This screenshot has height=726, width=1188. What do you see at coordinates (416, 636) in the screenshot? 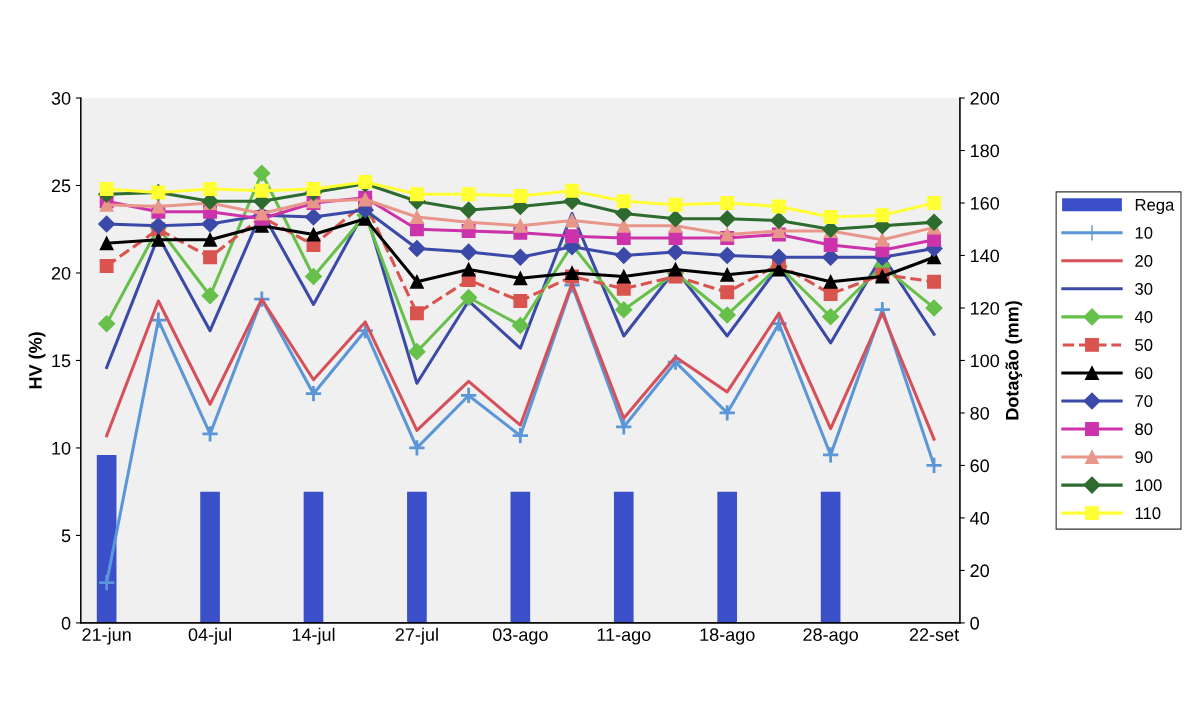
I see `x-tick-label: 27-jul` at bounding box center [416, 636].